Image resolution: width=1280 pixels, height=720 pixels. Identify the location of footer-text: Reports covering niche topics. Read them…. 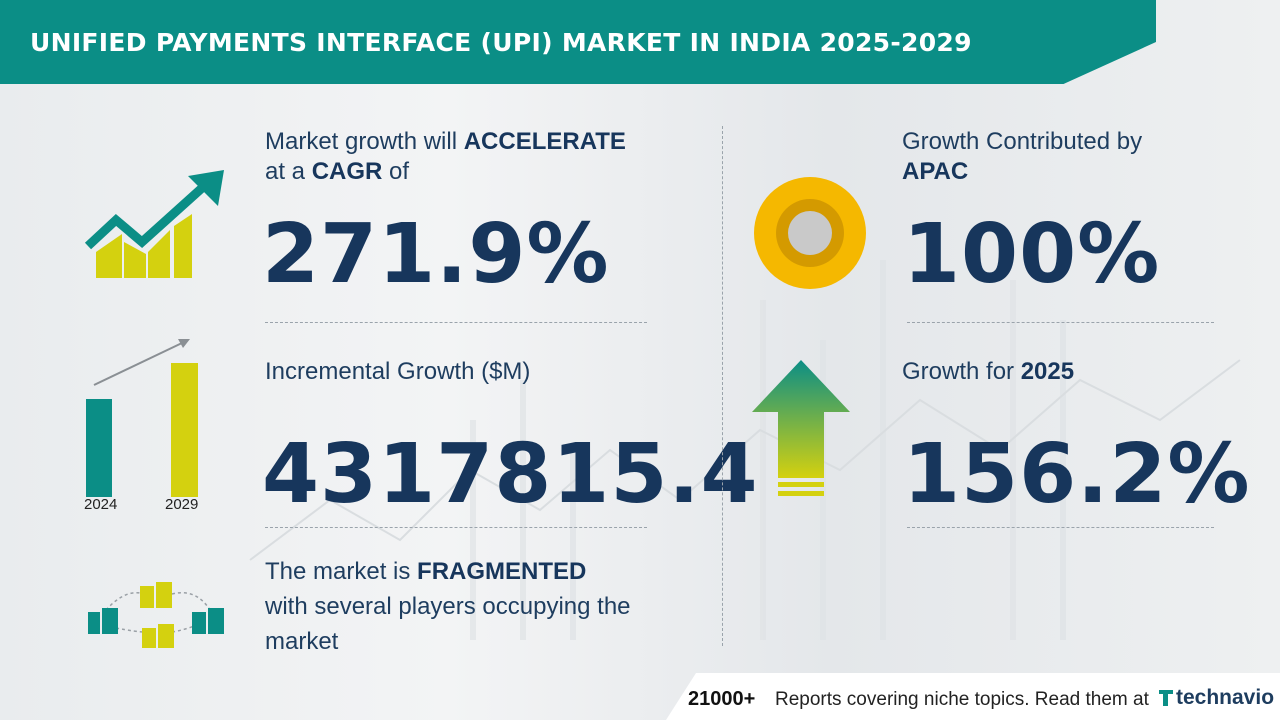
(962, 699).